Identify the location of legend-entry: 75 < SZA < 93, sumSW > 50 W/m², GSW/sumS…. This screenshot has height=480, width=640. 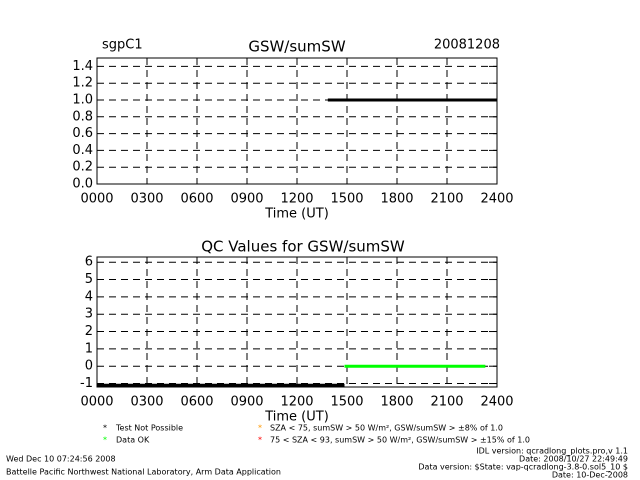
(400, 440).